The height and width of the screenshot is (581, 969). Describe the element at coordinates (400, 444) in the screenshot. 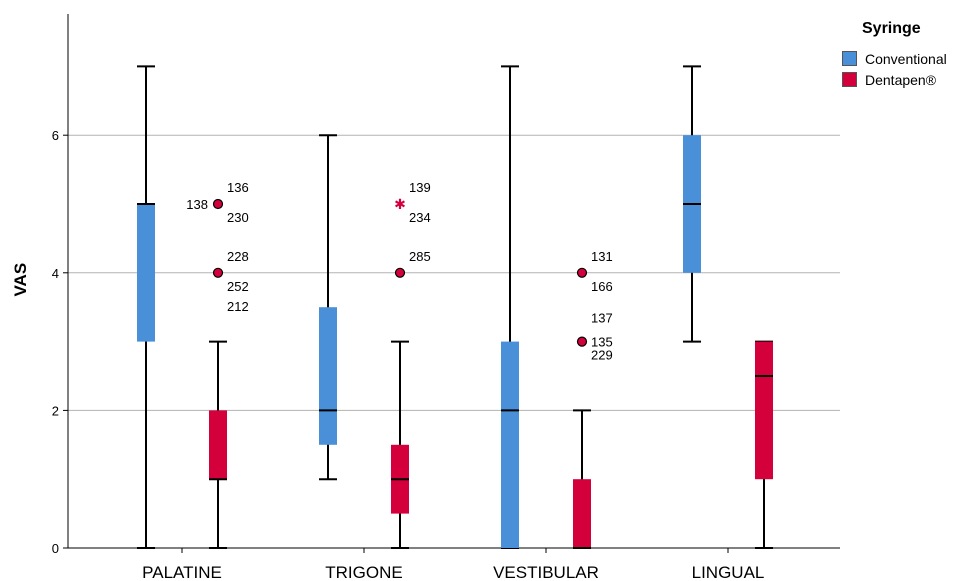

I see `box-dentapen-trigone` at that location.